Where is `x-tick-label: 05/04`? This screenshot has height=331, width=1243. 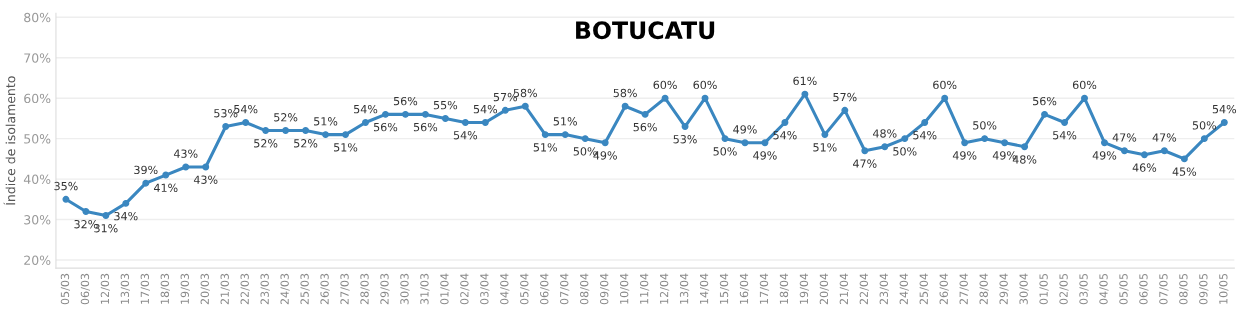
x-tick-label: 05/04 is located at coordinates (525, 289).